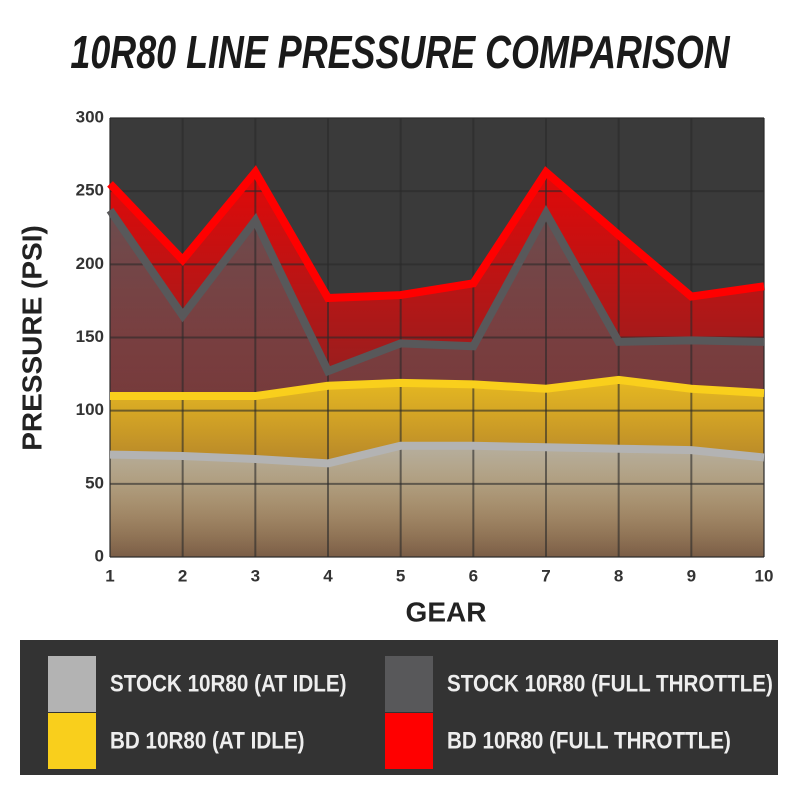 This screenshot has height=805, width=800. I want to click on x-tick-label: 6, so click(473, 575).